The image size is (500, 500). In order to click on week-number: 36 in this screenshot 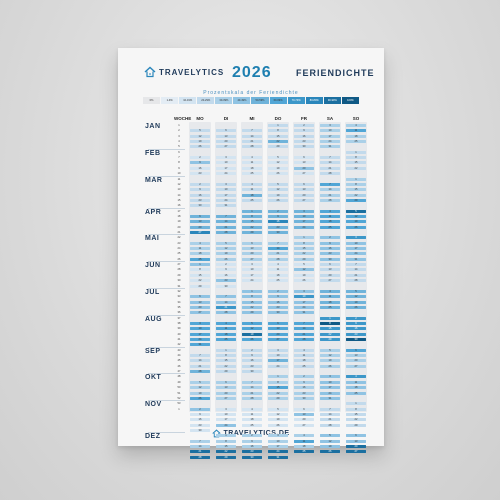, I will do `click(179, 313)`.